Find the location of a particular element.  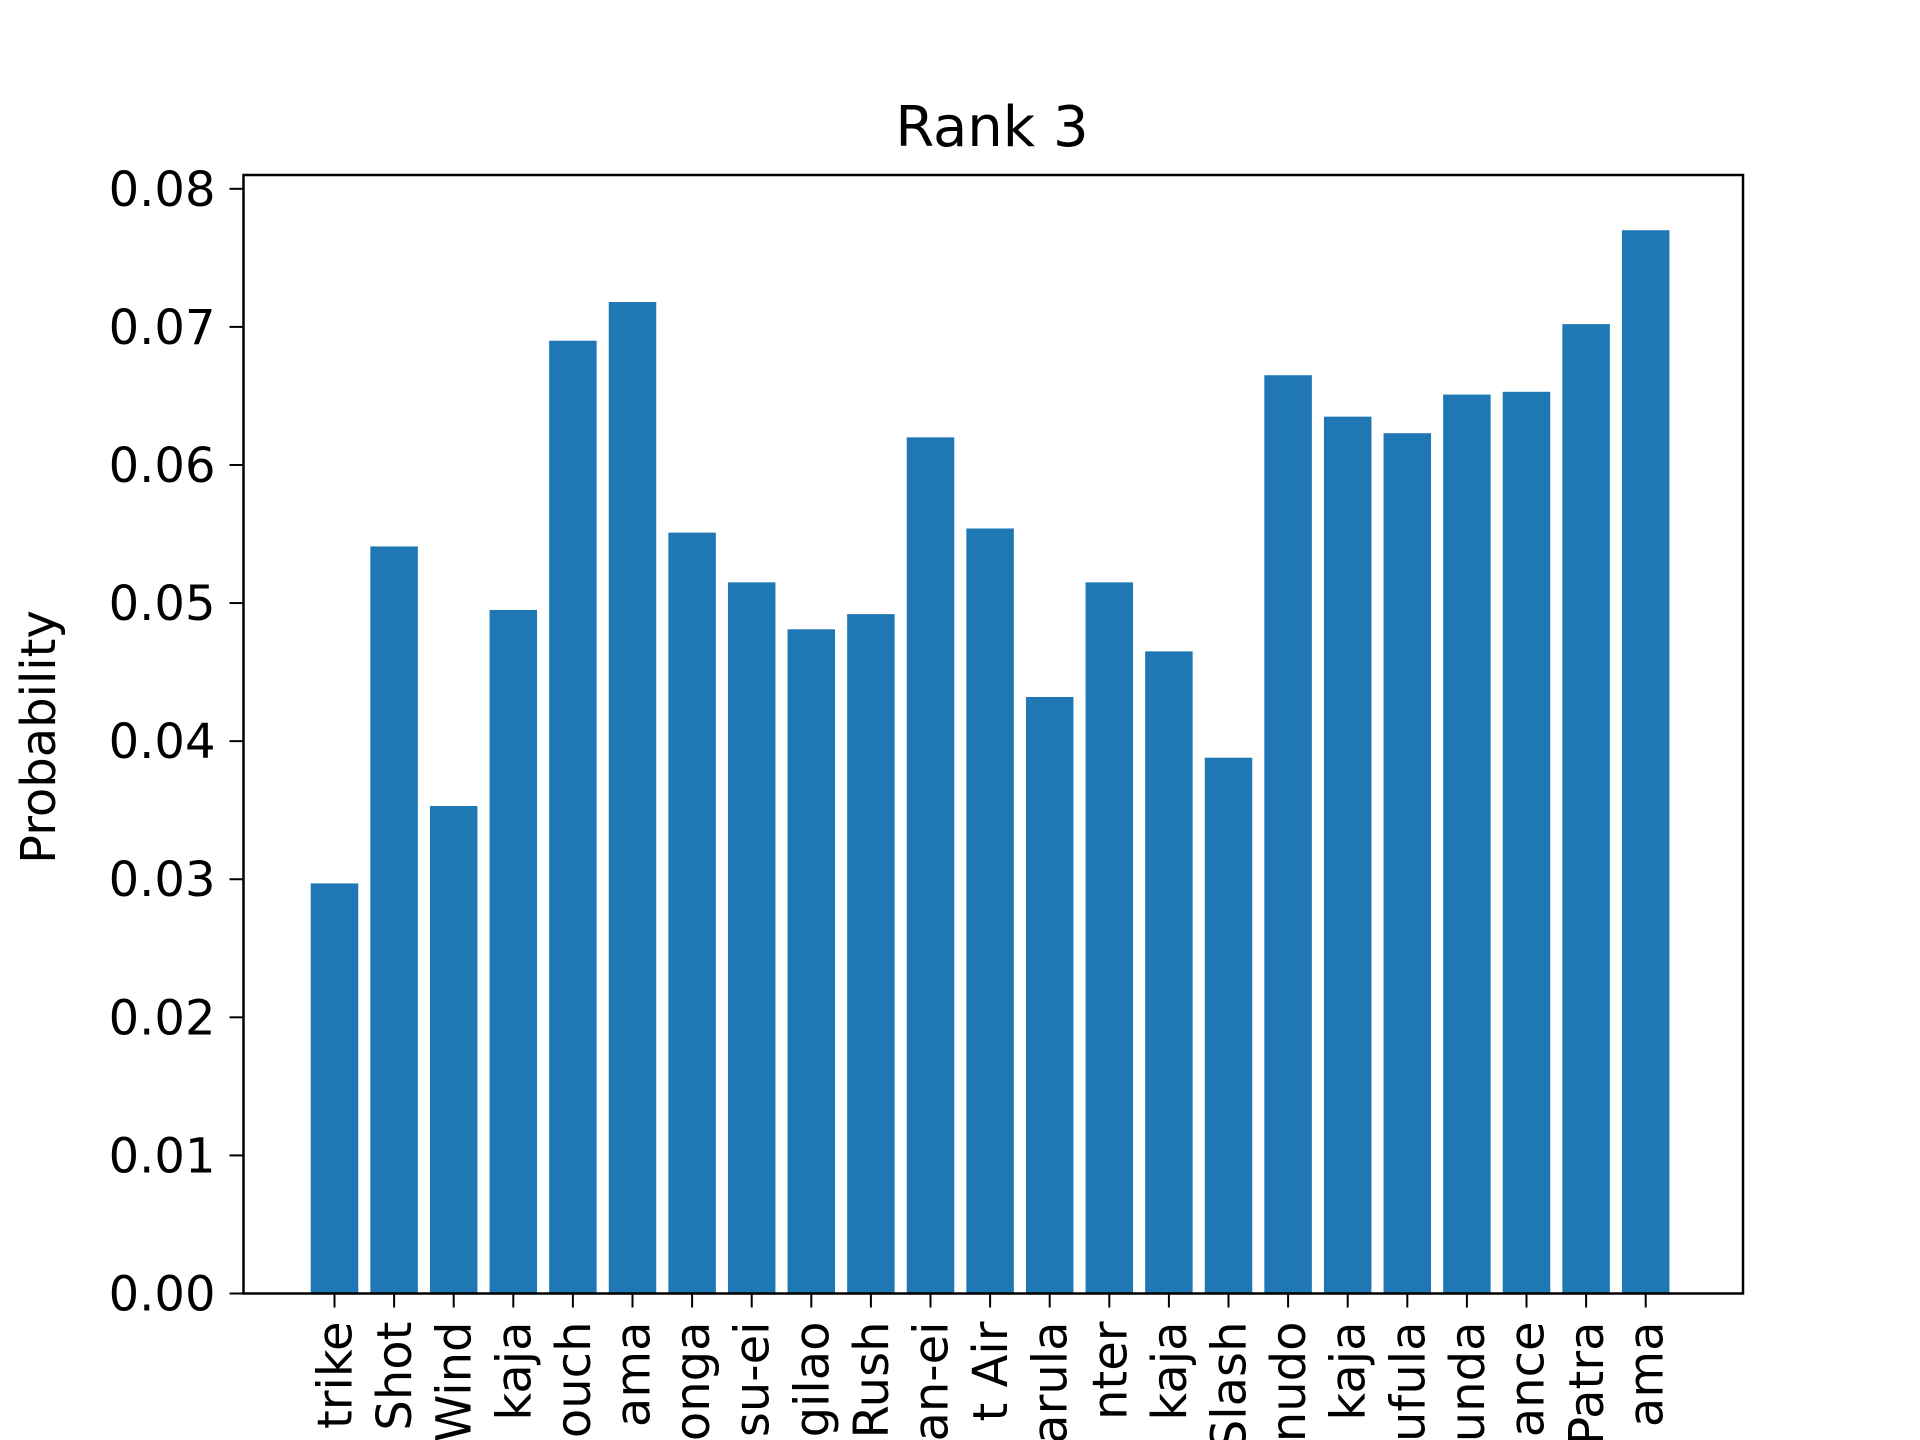

x-tick-label: ance is located at coordinates (1528, 1380).